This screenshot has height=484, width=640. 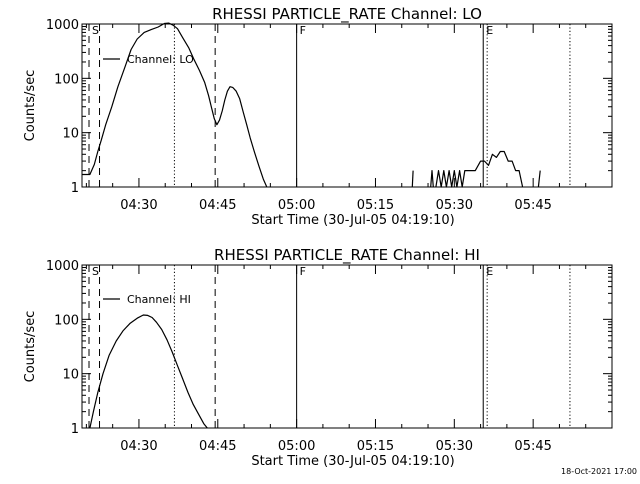 I want to click on legend-label: Channel: HI, so click(x=159, y=299).